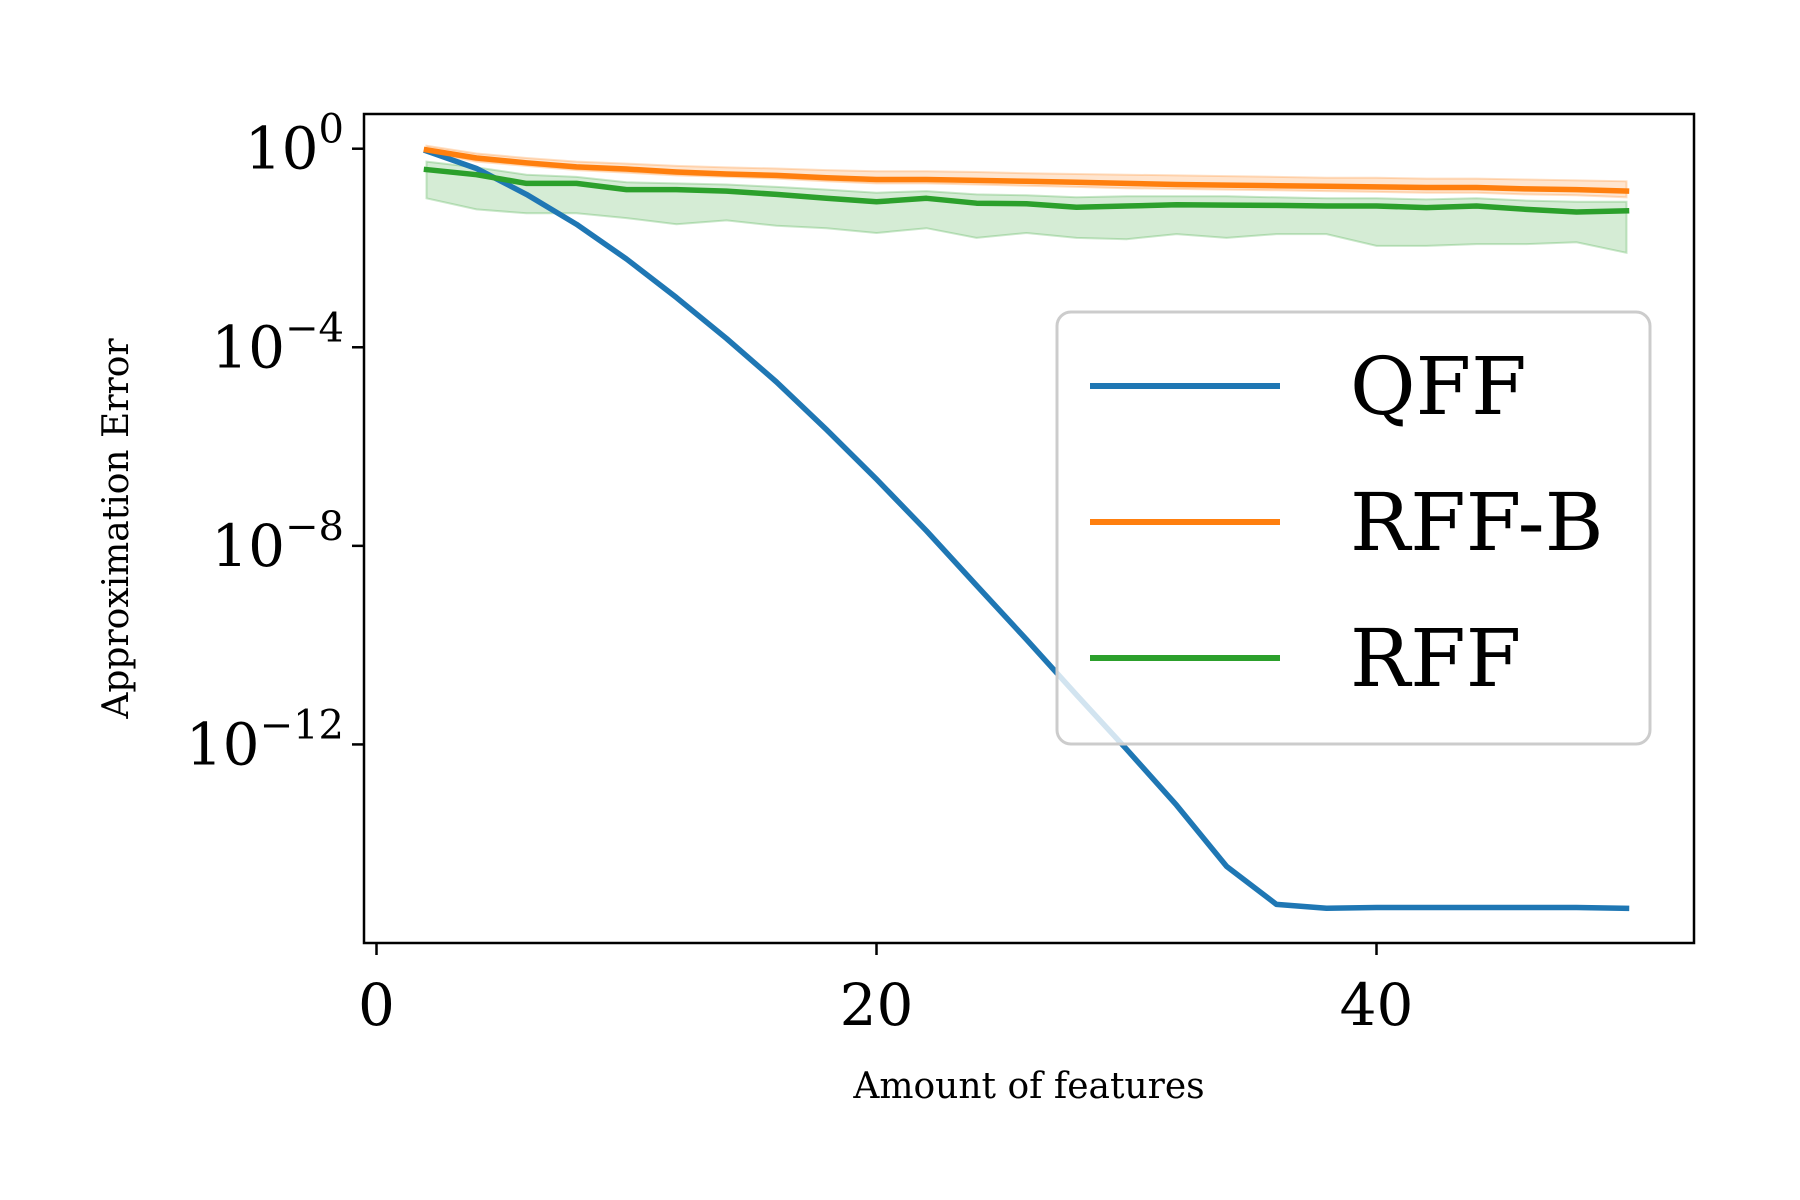  What do you see at coordinates (116, 529) in the screenshot?
I see `y-axis-label: Approximation Error` at bounding box center [116, 529].